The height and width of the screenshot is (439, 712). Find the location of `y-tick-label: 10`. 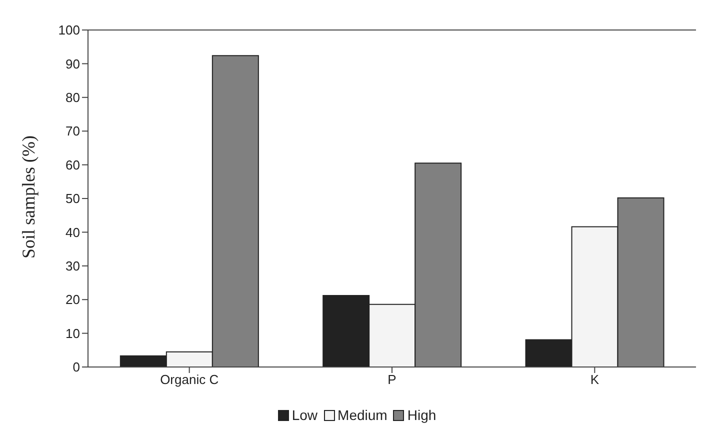

y-tick-label: 10 is located at coordinates (73, 333).